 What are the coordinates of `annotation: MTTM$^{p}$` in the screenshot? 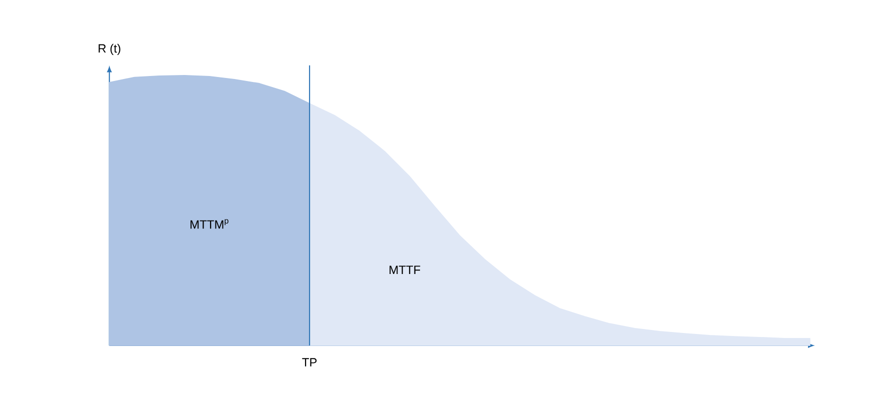 It's located at (209, 224).